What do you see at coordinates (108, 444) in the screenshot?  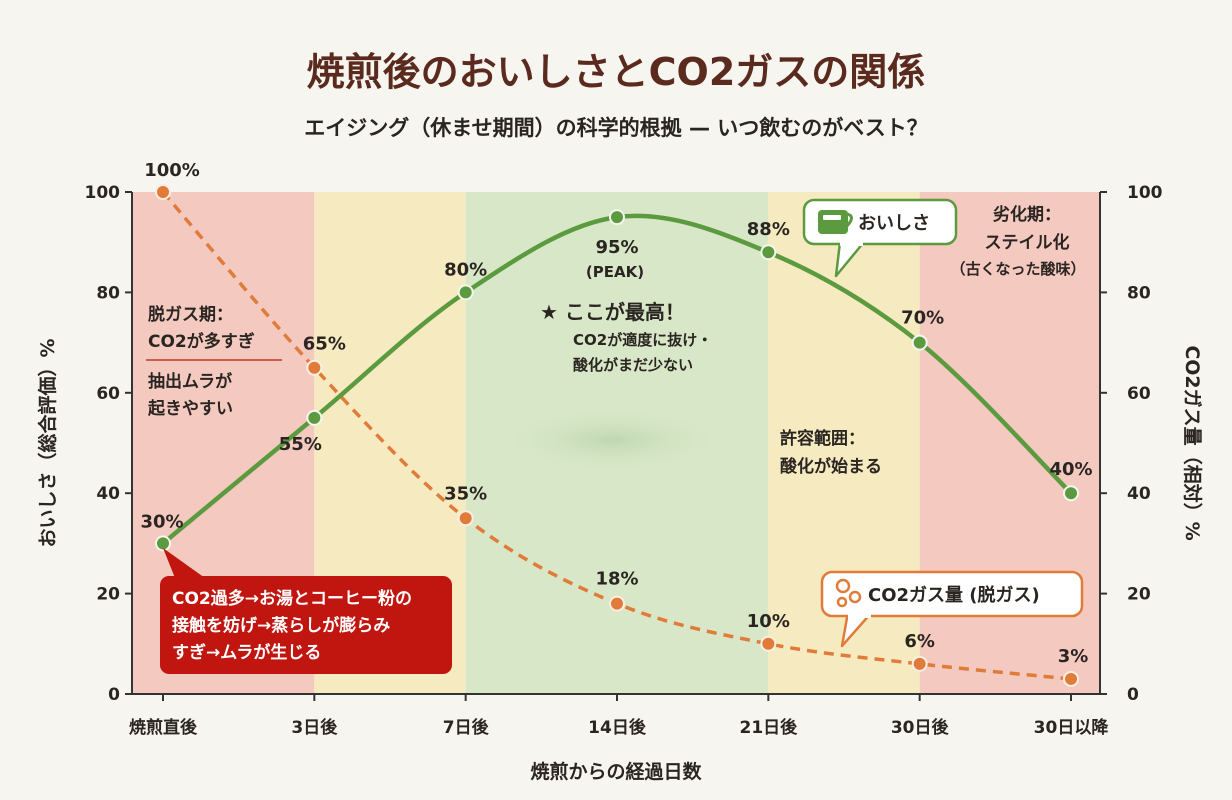 I see `y-ticks-left: 0 20 40 60 80 100` at bounding box center [108, 444].